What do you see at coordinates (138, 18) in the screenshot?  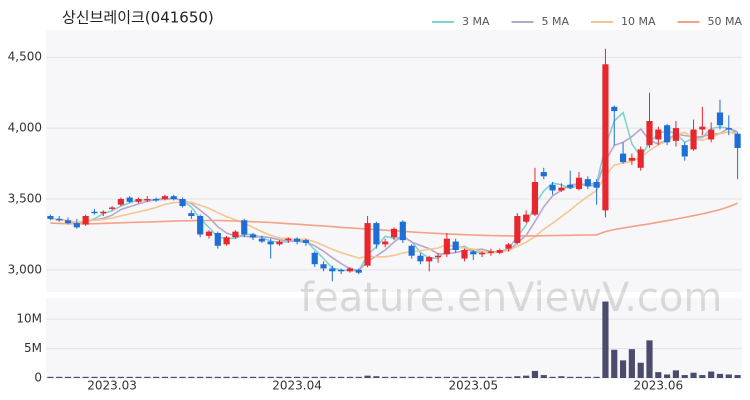 I see `chart-title: 상신브레이크(041650)` at bounding box center [138, 18].